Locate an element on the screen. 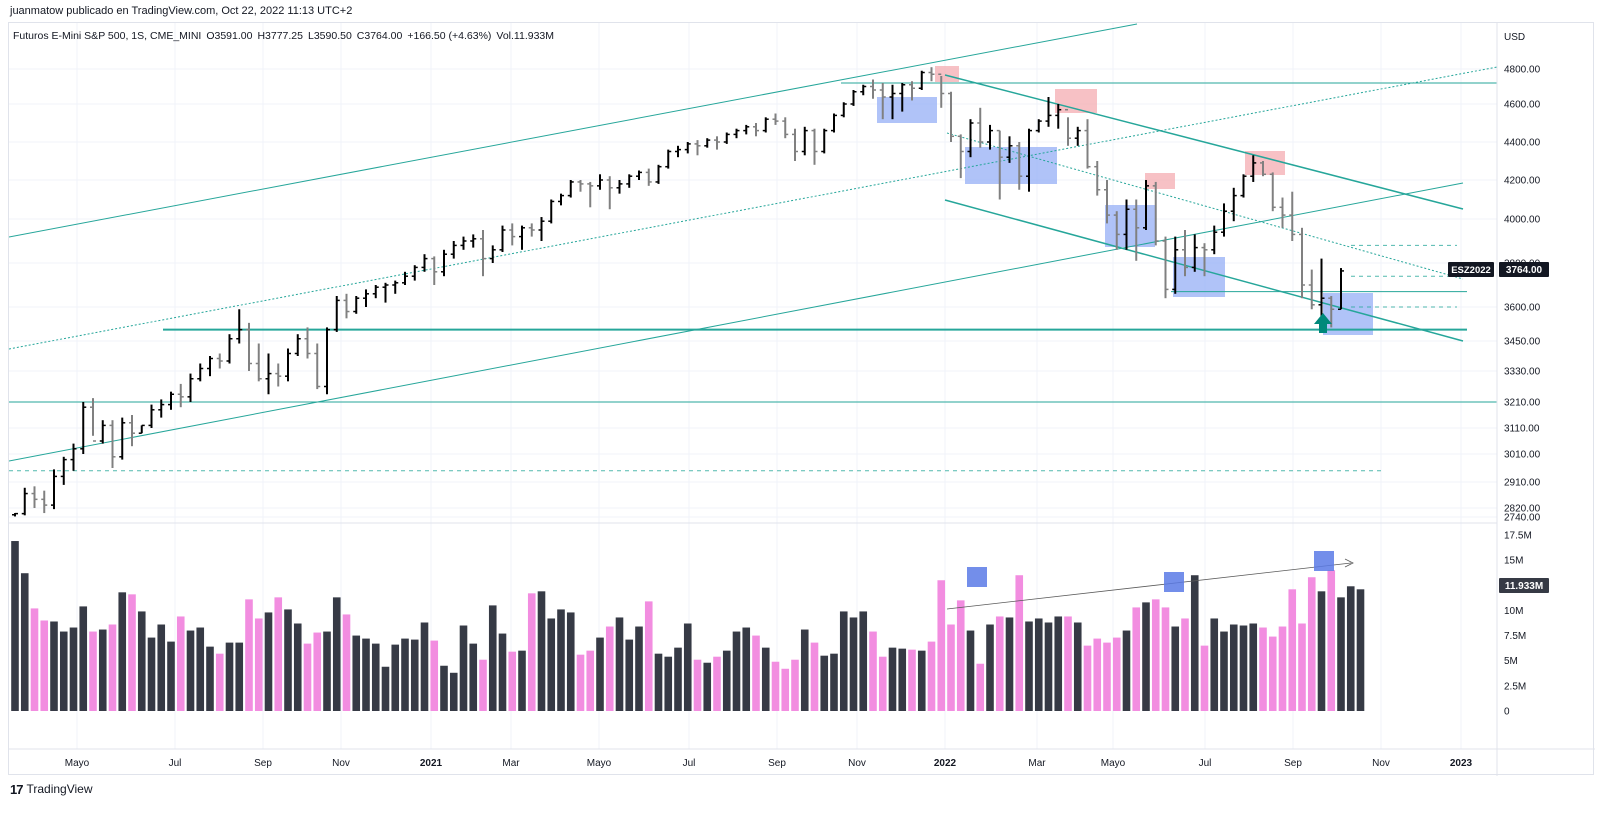  legend-interval: 1S is located at coordinates (137, 36).